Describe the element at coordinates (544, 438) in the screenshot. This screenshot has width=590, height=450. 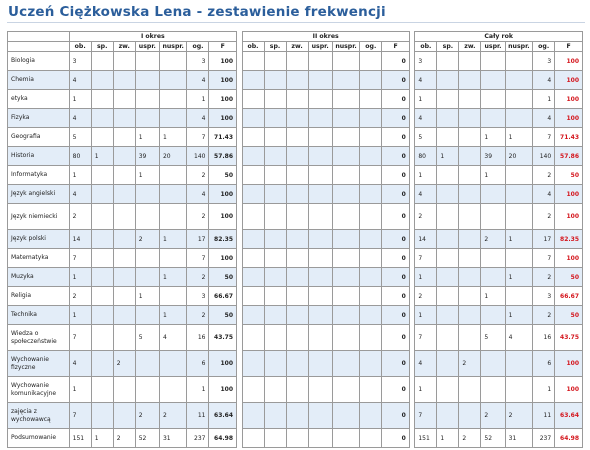
I see `cell-og: 237` at that location.